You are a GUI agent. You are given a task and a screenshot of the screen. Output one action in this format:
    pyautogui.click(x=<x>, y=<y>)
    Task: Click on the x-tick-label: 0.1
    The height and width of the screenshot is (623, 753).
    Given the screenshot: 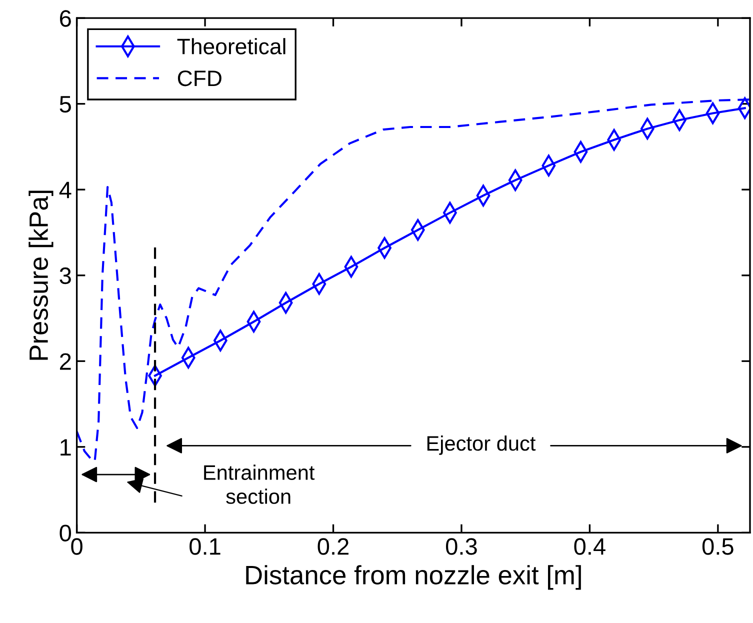 What is the action you would take?
    pyautogui.click(x=205, y=546)
    